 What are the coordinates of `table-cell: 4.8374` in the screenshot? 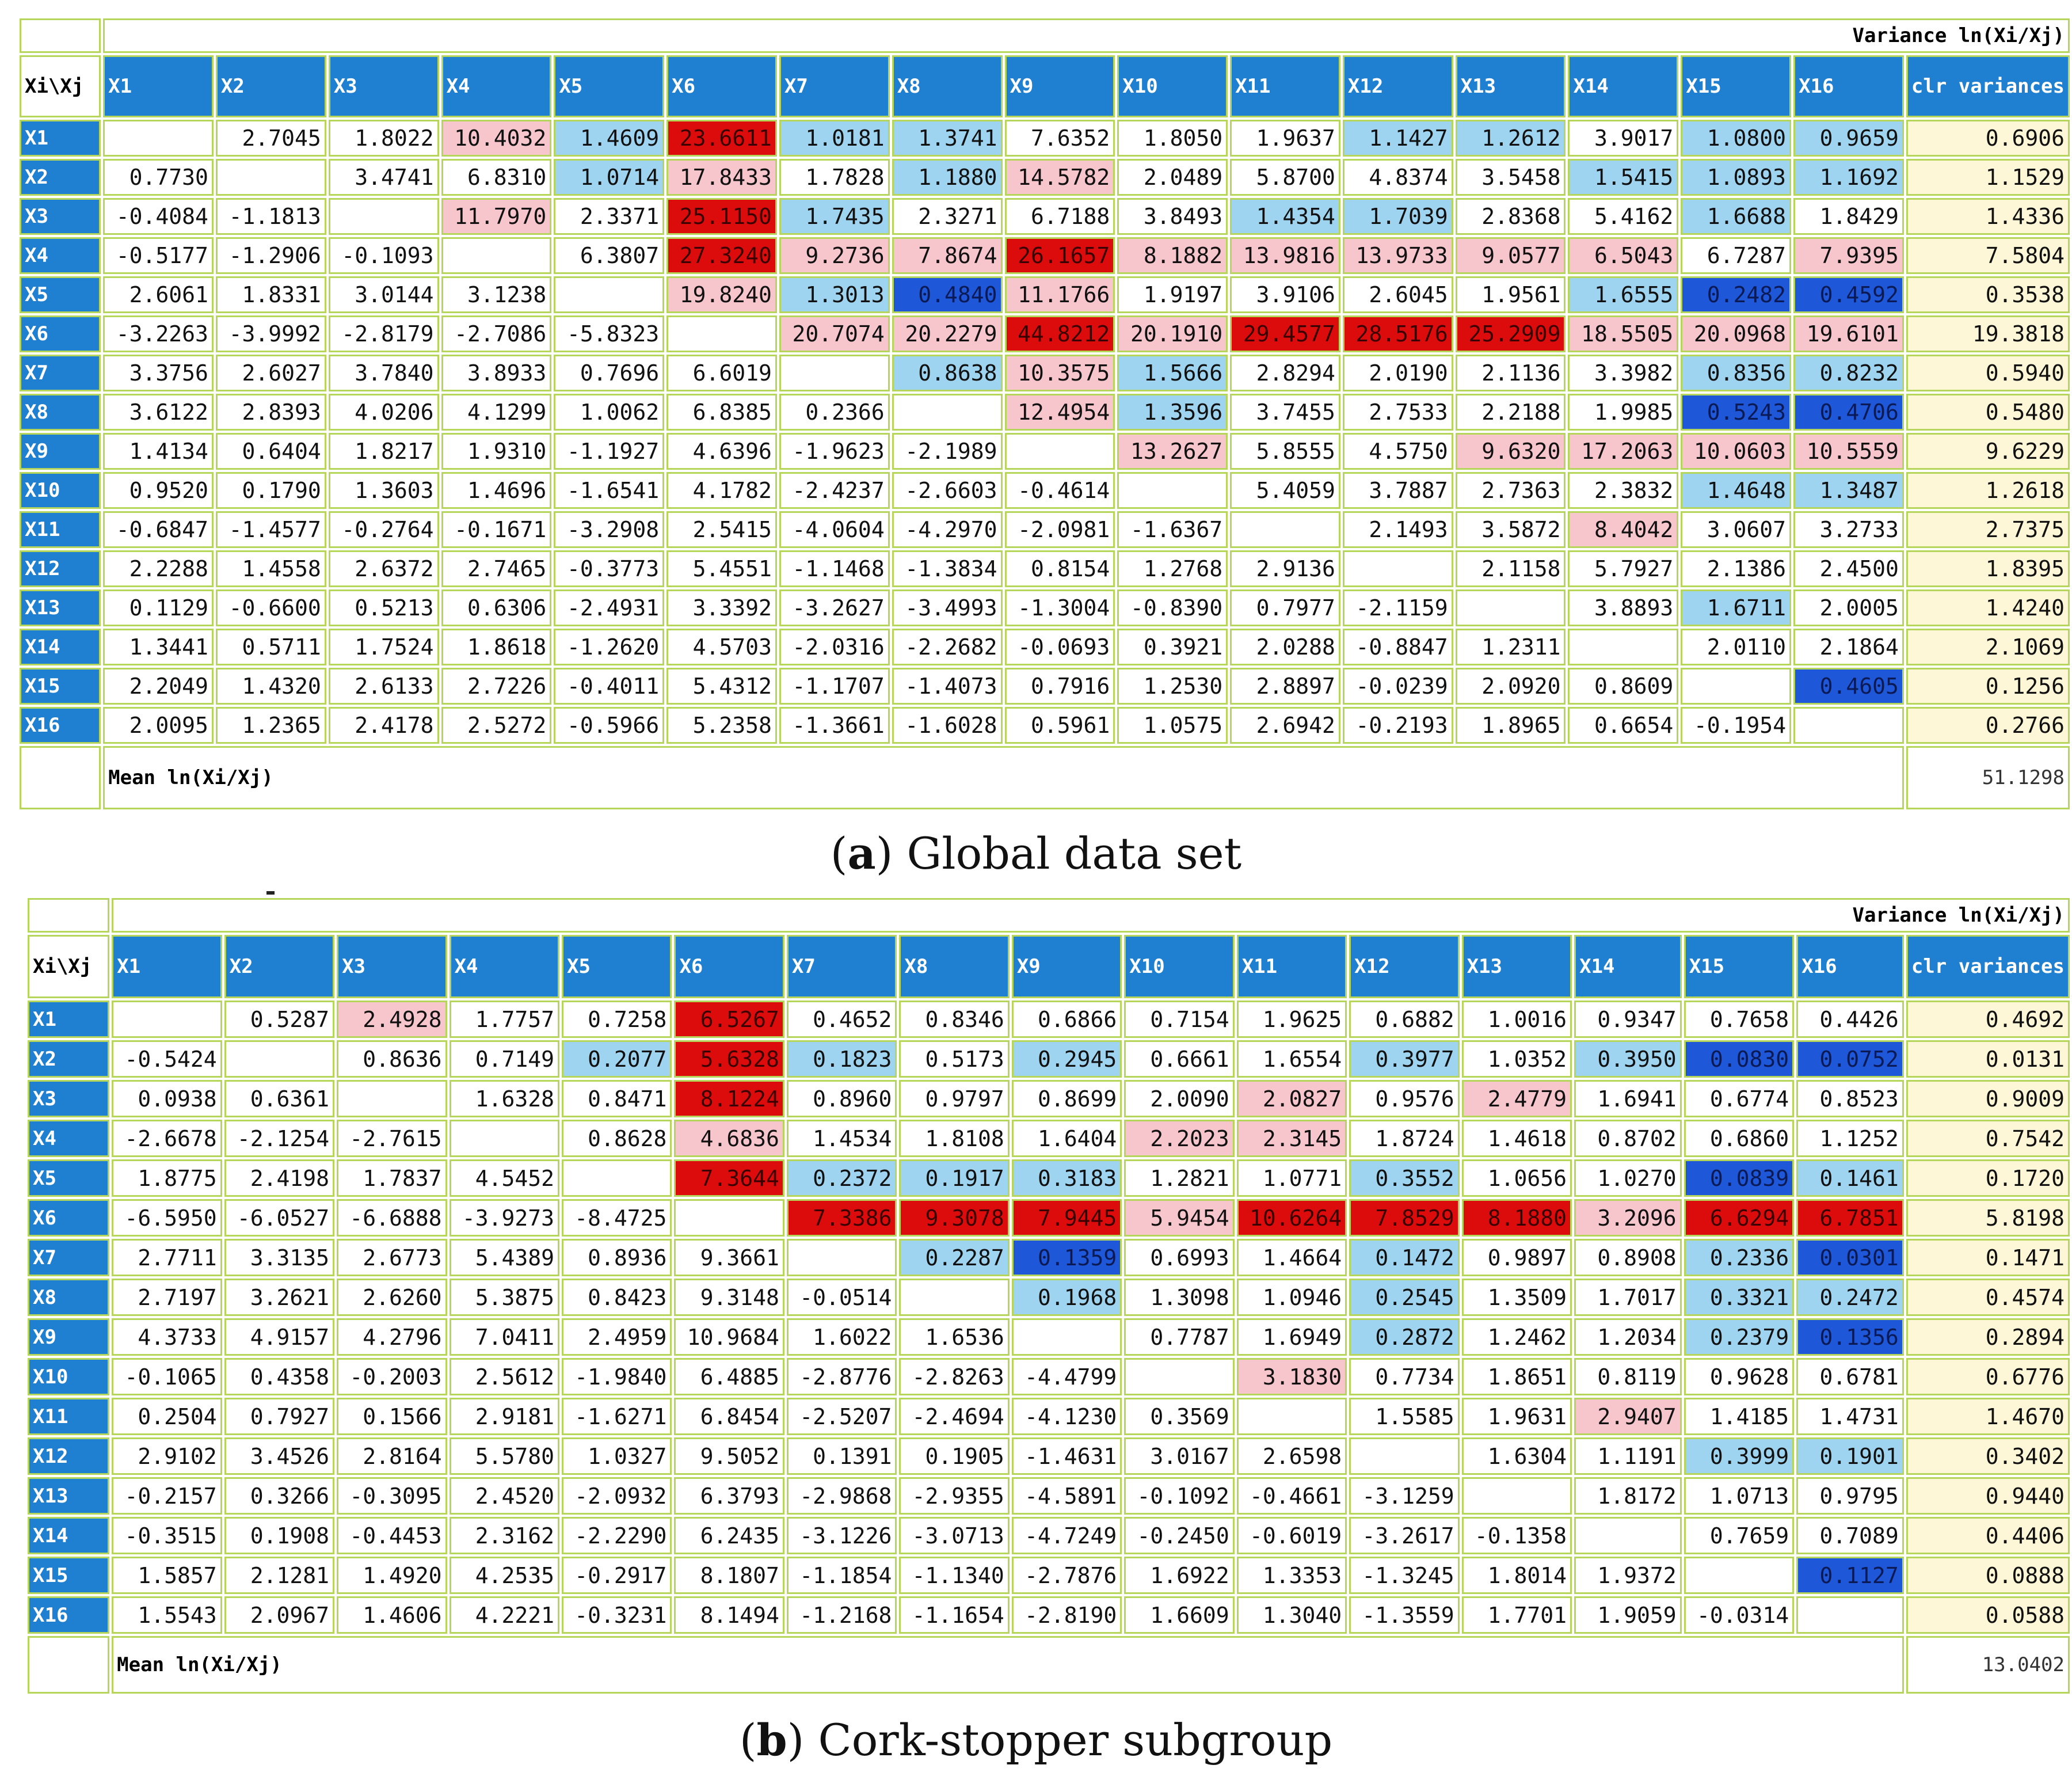 It's located at (1398, 177).